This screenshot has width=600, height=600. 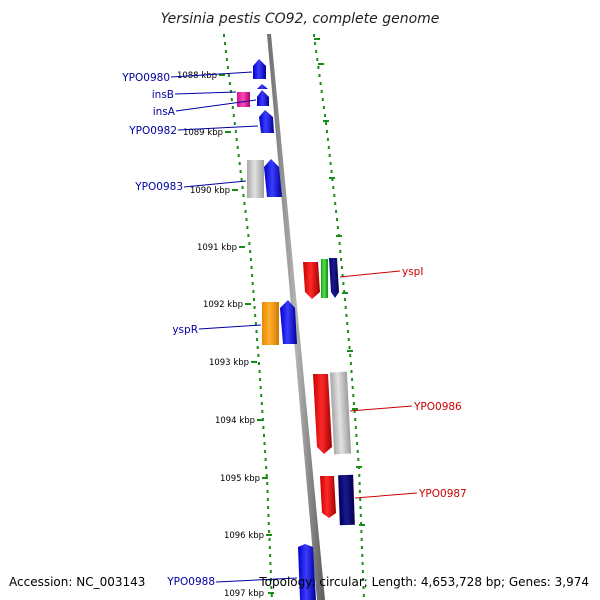 I want to click on gene-label-yspr: yspR, so click(x=185, y=330).